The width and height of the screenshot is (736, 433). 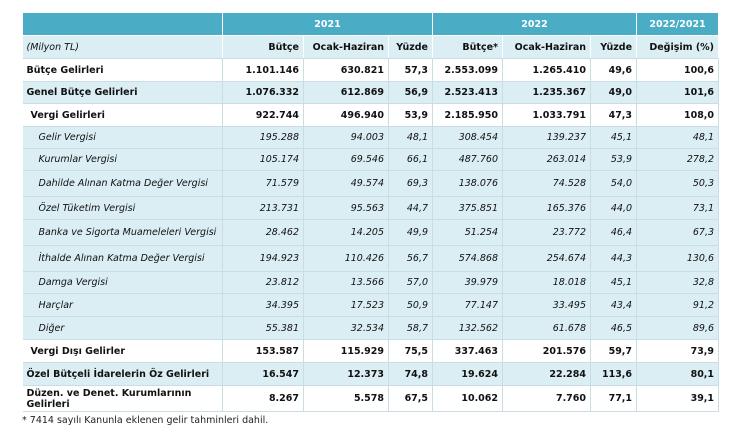 What do you see at coordinates (468, 398) in the screenshot?
I see `cell: 10.062` at bounding box center [468, 398].